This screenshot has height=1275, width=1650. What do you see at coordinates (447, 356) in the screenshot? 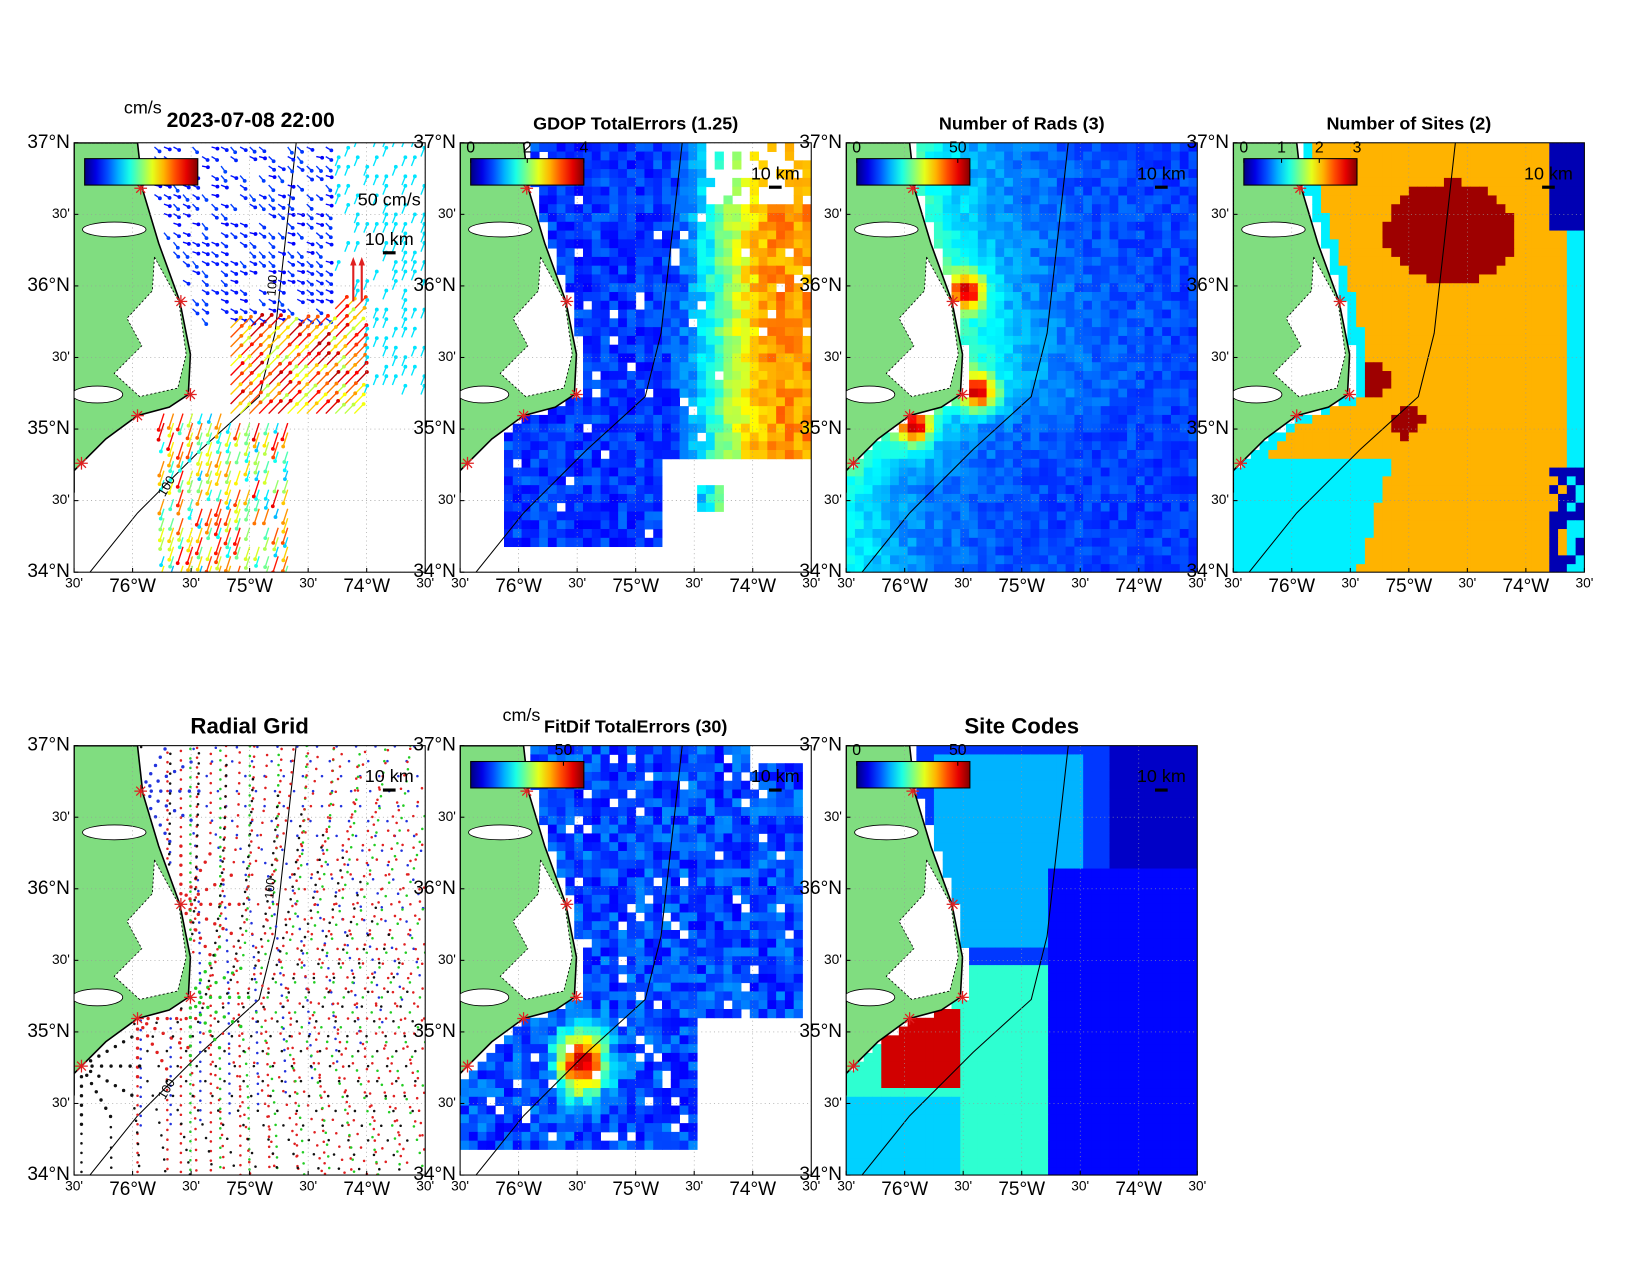
I see `y-tick-label: 30'` at bounding box center [447, 356].